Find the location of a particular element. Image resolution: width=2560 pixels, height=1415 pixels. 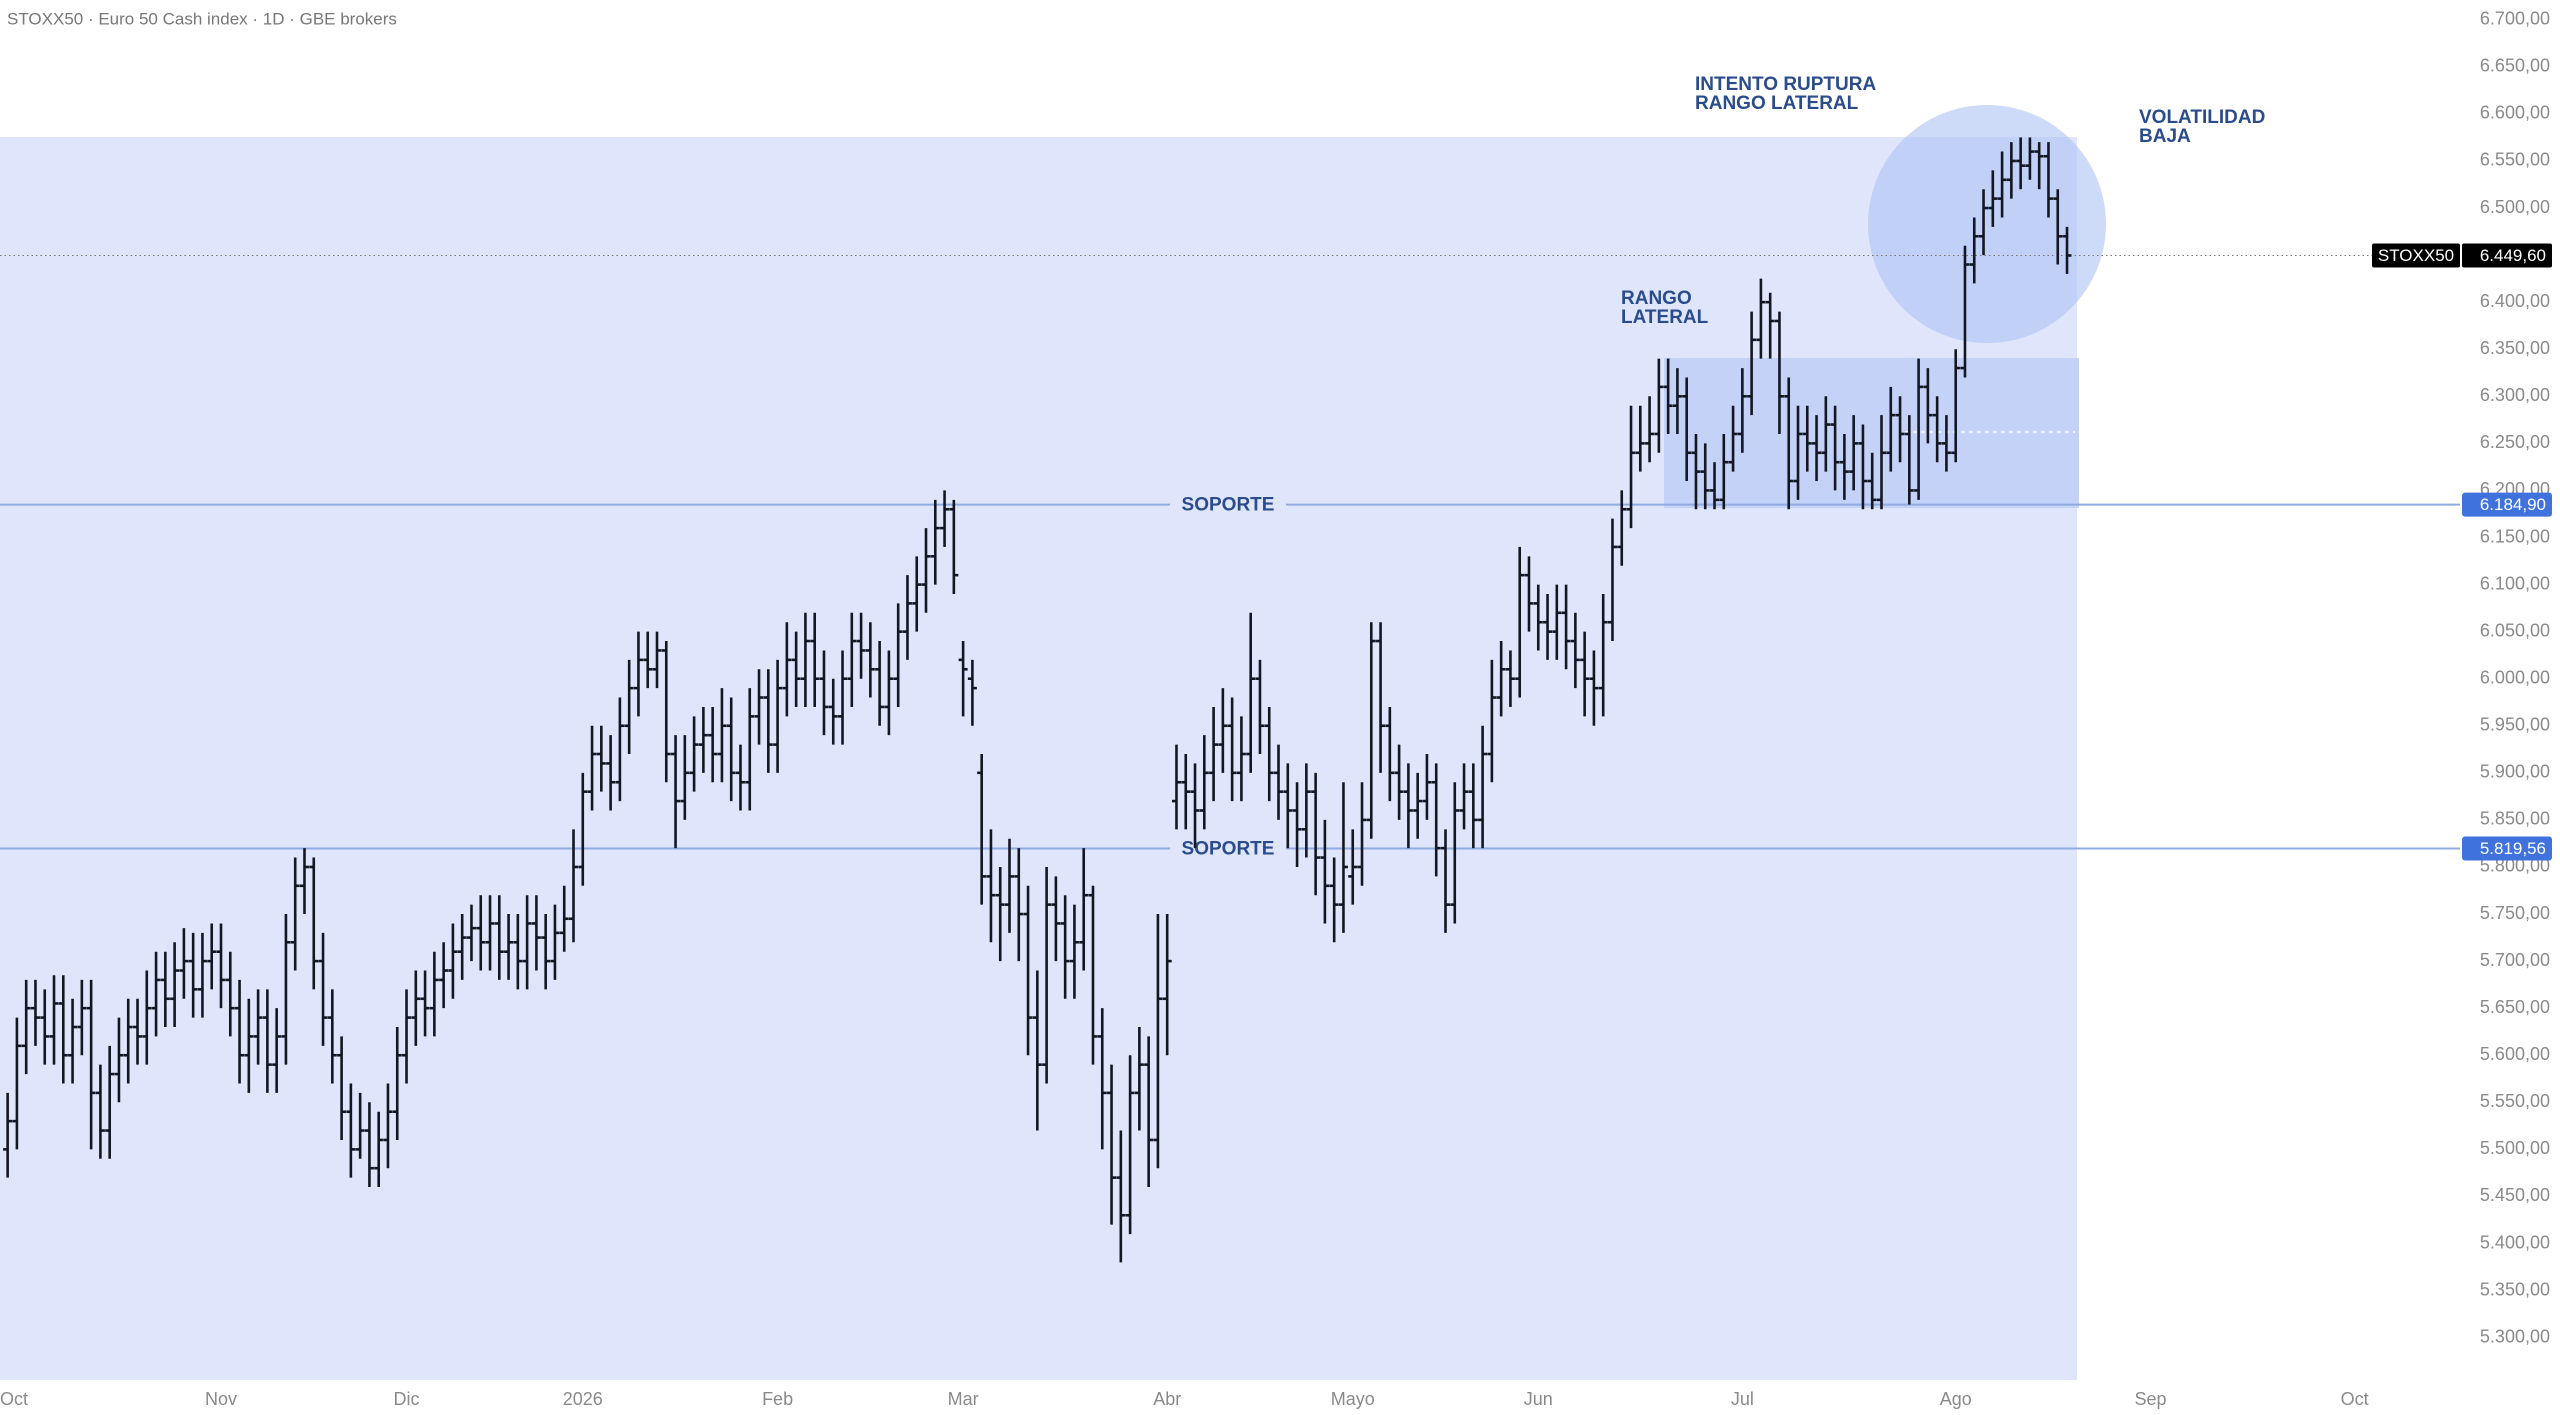

y-tick-label: 5.850,00 is located at coordinates (2515, 819).